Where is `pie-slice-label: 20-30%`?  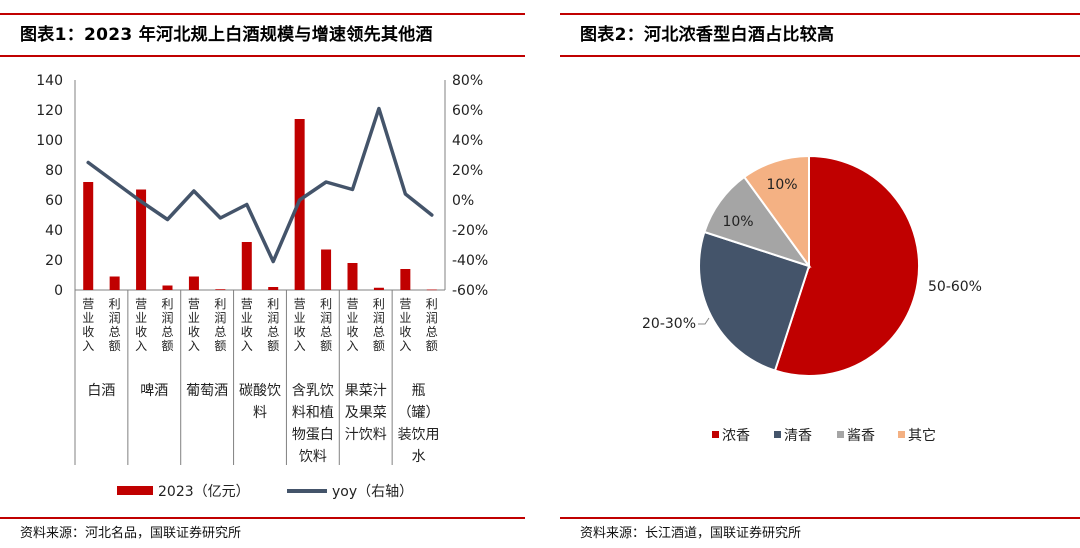 pie-slice-label: 20-30% is located at coordinates (669, 324).